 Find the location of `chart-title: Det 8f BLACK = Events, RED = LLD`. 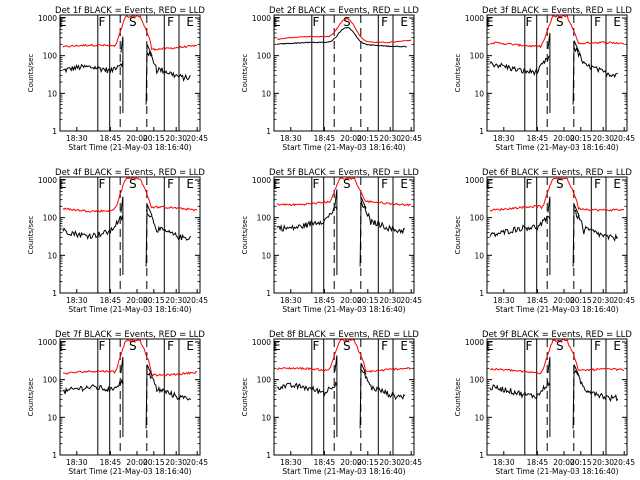

chart-title: Det 8f BLACK = Events, RED = LLD is located at coordinates (344, 335).